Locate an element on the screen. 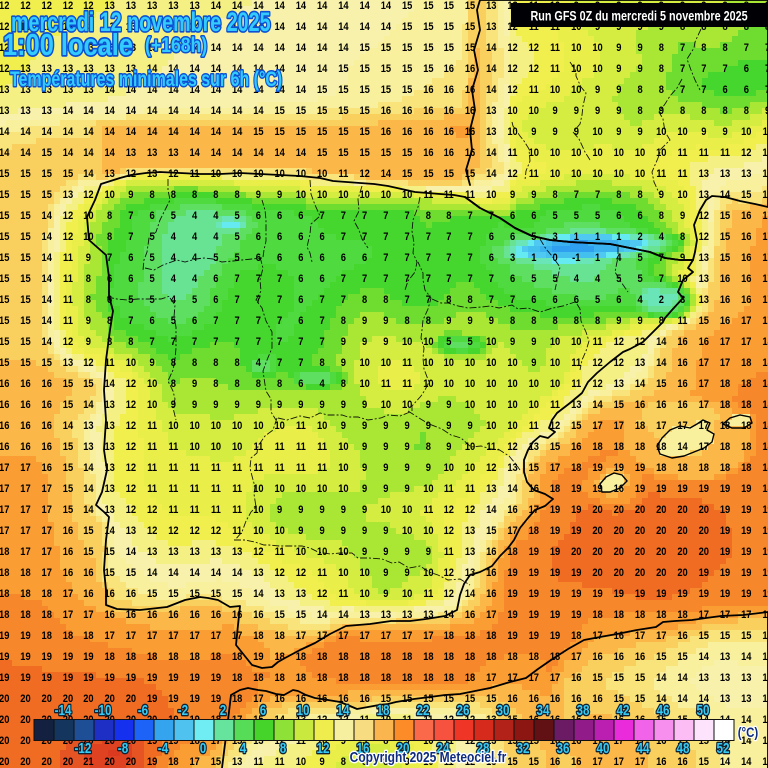 The width and height of the screenshot is (768, 768). svg-text:Run GFS 0Z du mercredi 5 novem: Run GFS 0Z du mercredi 5 novembre 2025 is located at coordinates (638, 15).